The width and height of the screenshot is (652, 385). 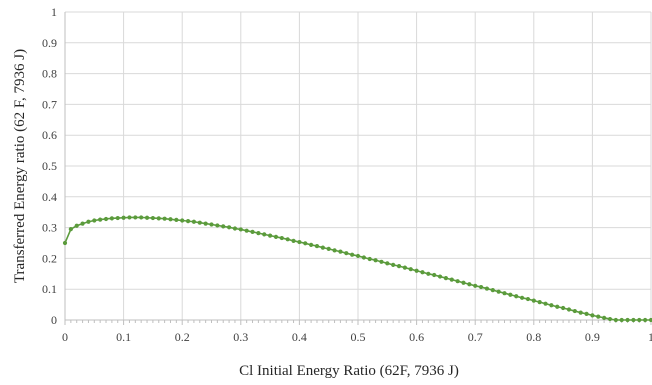 I want to click on y-axis-title: Transferred Energy ratio (62 F, 7936 J), so click(x=20, y=166).